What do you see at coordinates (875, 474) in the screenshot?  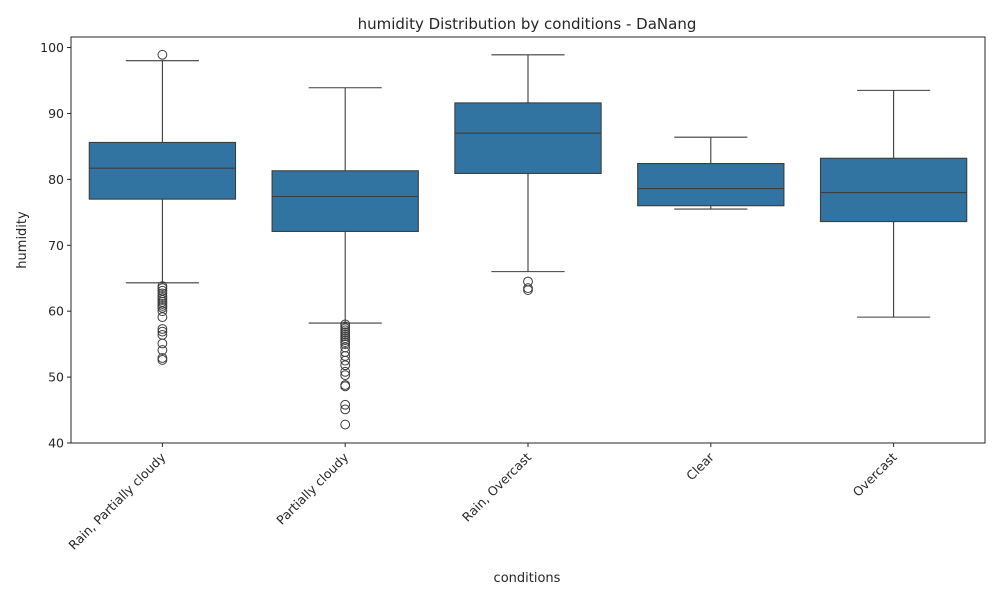 I see `x-tick-label: Overcast` at bounding box center [875, 474].